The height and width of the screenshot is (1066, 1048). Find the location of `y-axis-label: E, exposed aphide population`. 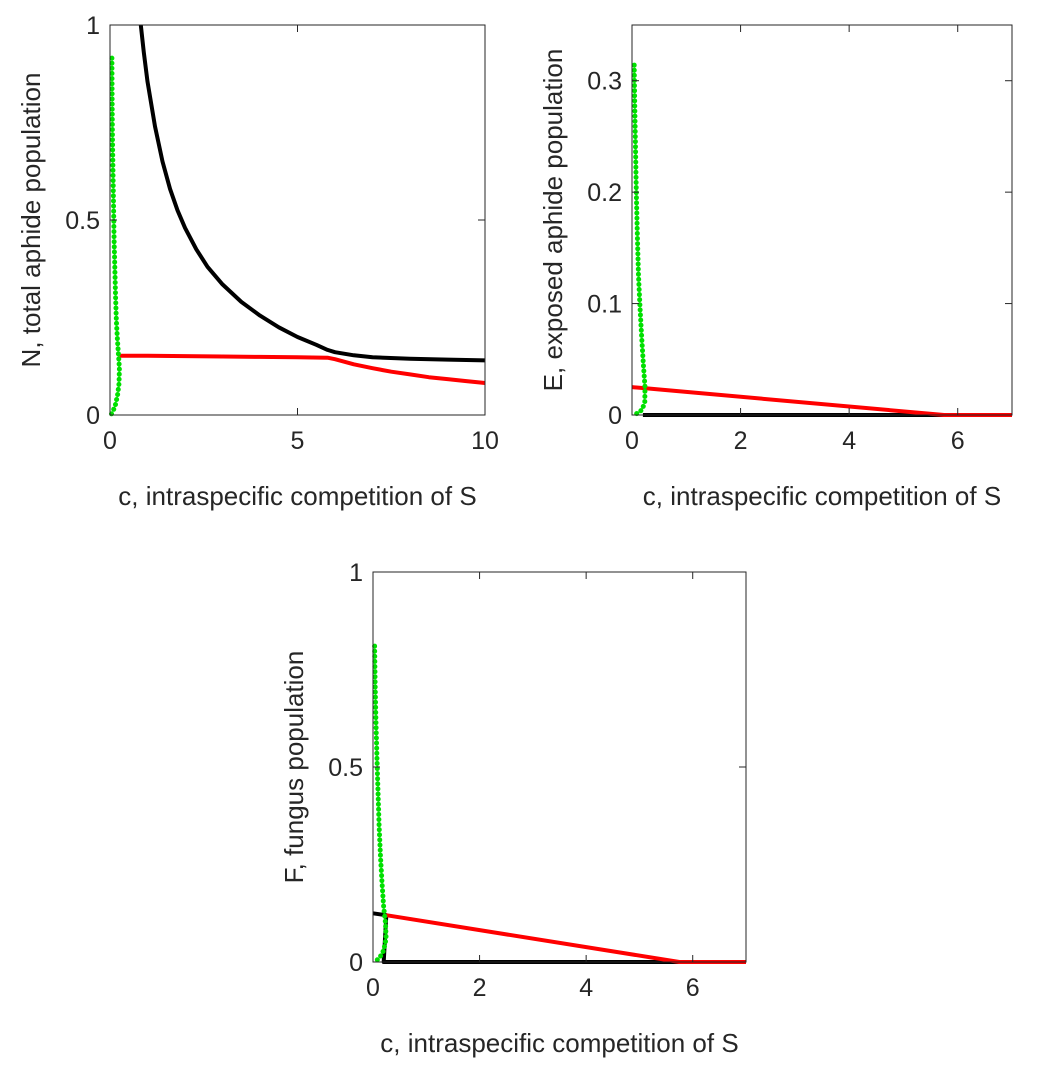

y-axis-label: E, exposed aphide population is located at coordinates (553, 220).